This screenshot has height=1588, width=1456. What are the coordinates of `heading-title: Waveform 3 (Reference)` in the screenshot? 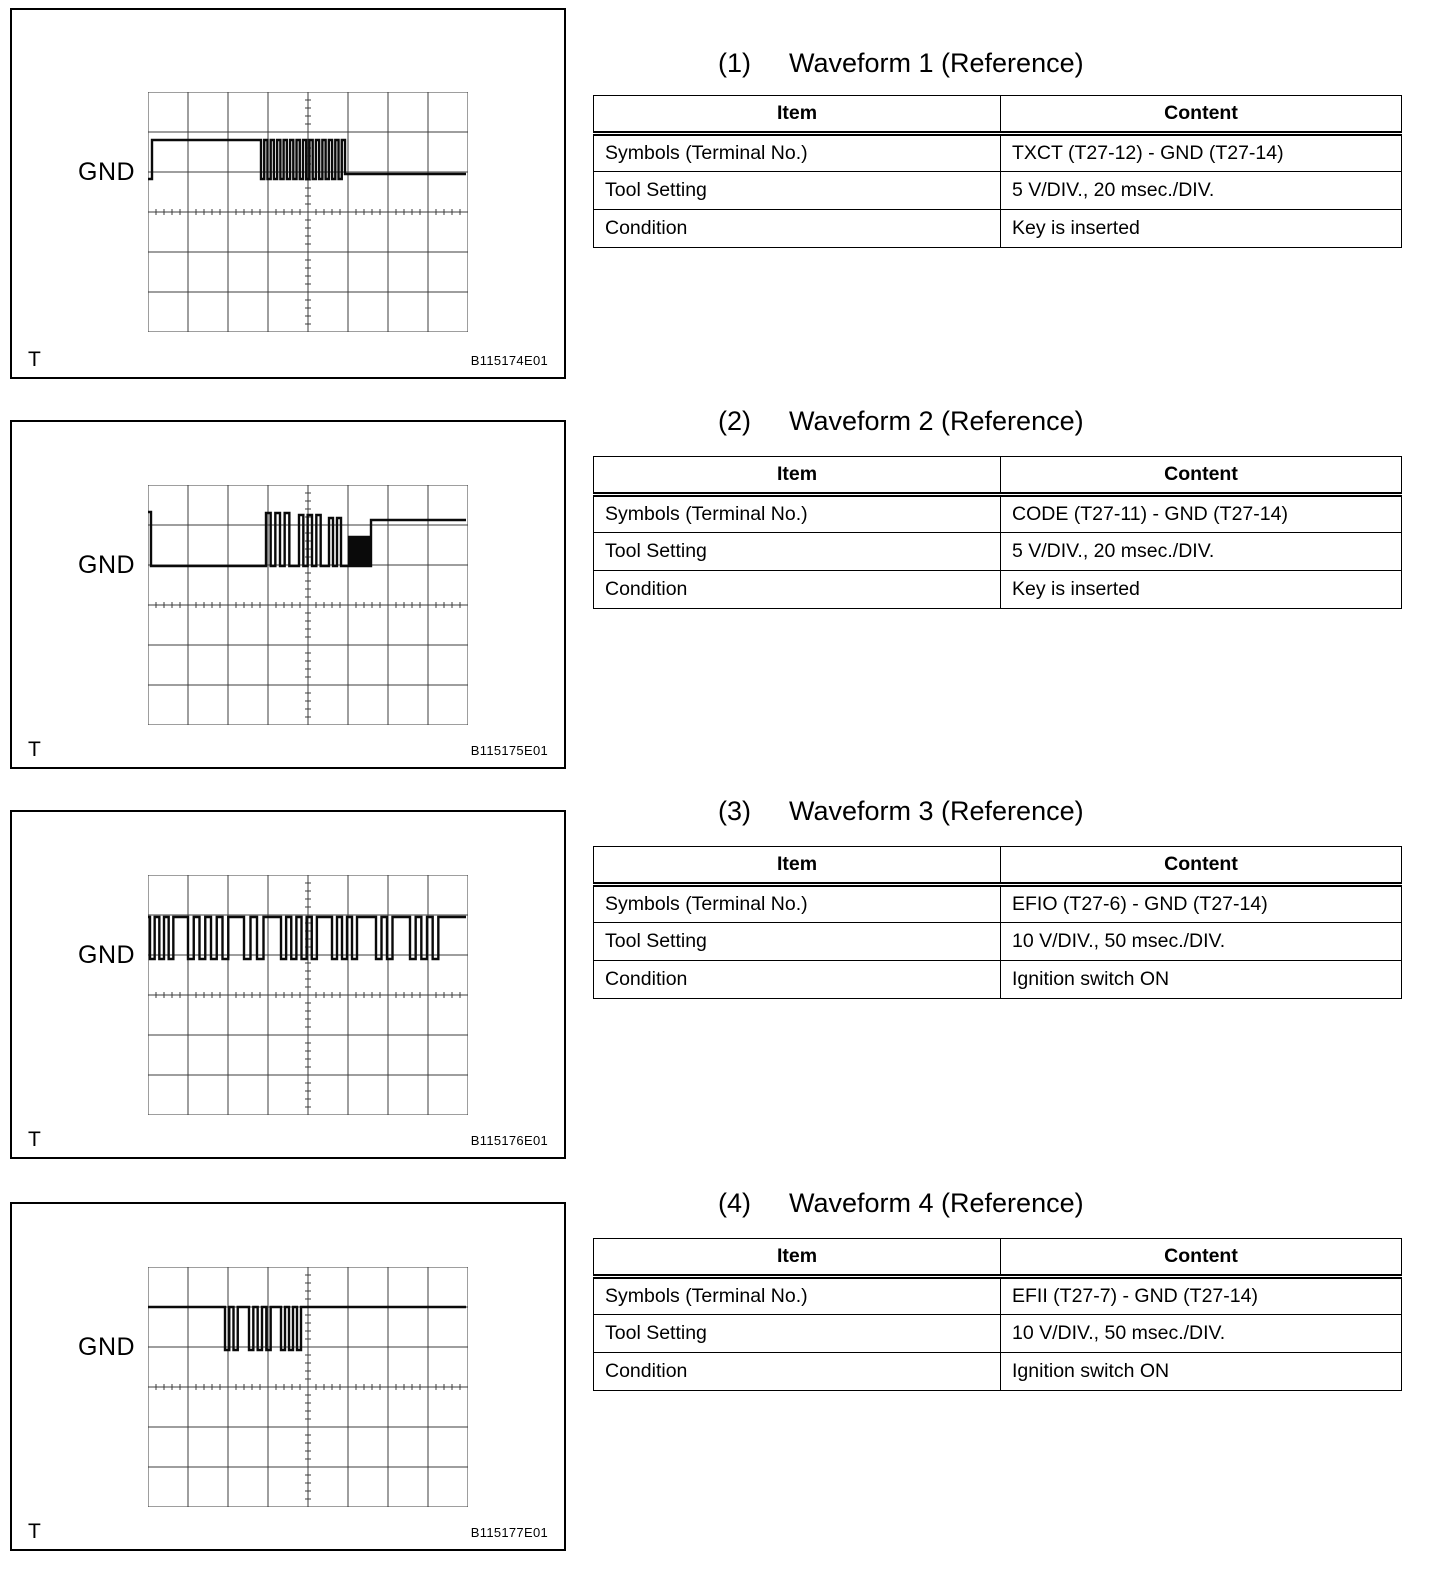 It's located at (936, 811).